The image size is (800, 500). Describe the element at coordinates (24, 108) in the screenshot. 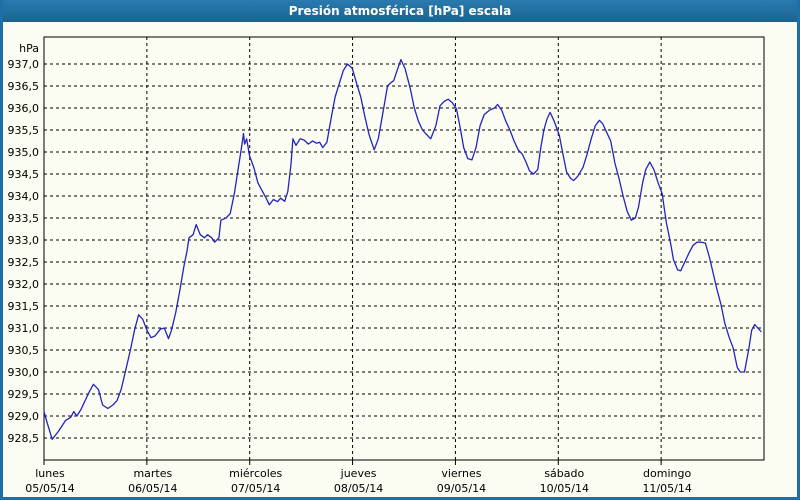

I see `y-tick-label: 936,0` at that location.